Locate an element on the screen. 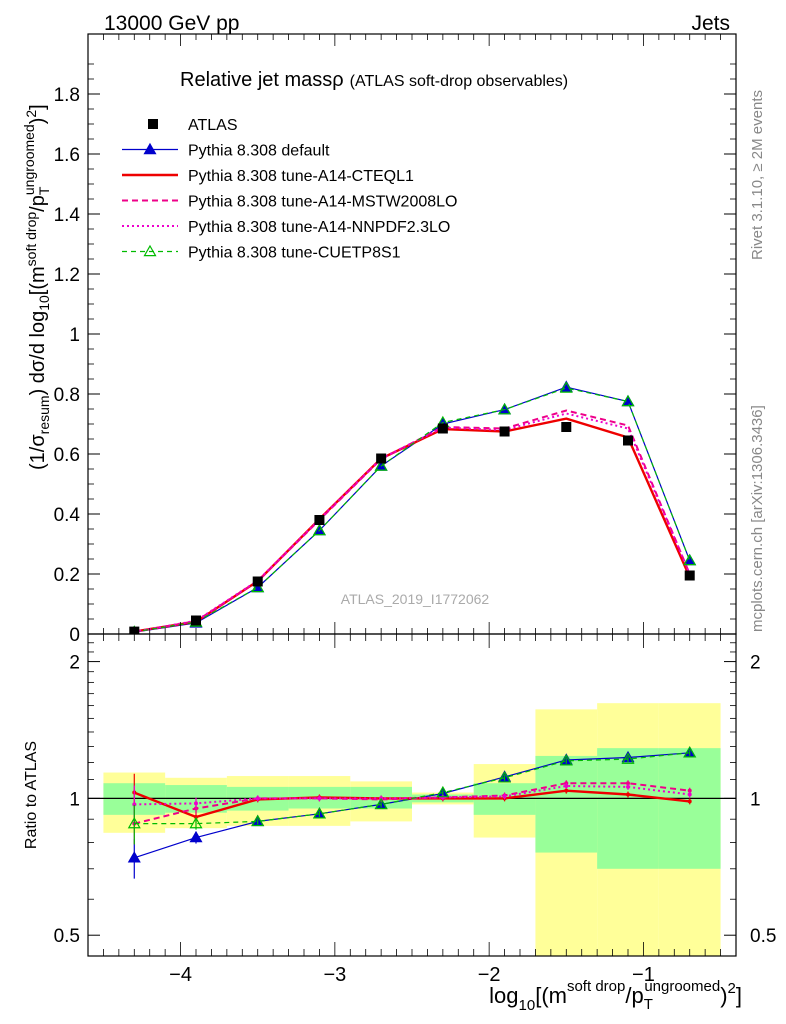 The image size is (786, 1024). main-ytick-label: 0 is located at coordinates (74, 635).